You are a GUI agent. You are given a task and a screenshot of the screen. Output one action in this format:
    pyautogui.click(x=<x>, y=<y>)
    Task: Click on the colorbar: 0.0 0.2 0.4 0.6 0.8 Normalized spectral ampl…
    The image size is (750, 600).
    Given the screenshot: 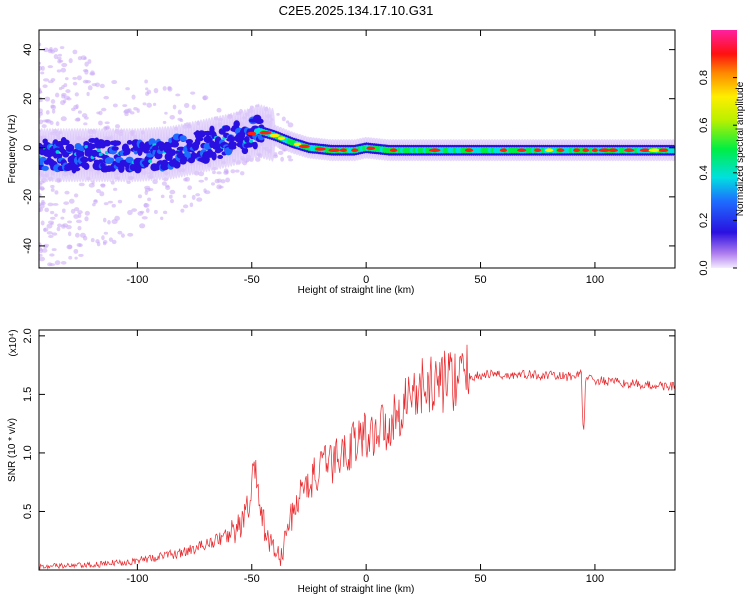 What is the action you would take?
    pyautogui.click(x=722, y=153)
    